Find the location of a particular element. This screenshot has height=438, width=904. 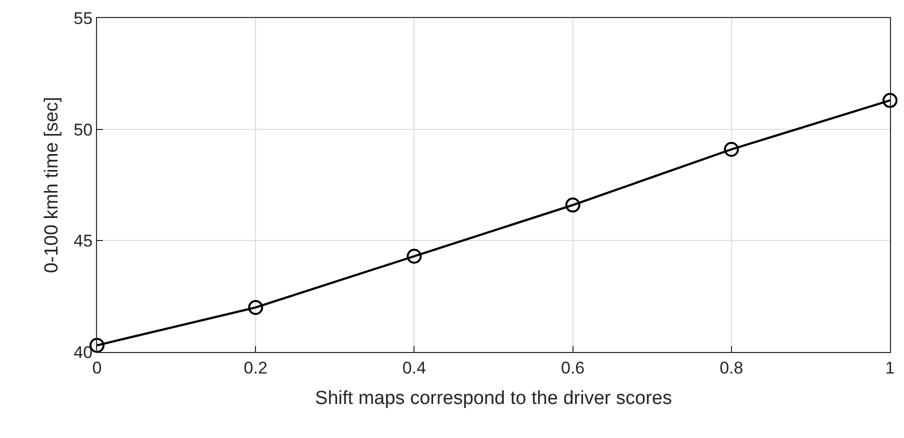

x-tick-label: 0.8 is located at coordinates (732, 368).